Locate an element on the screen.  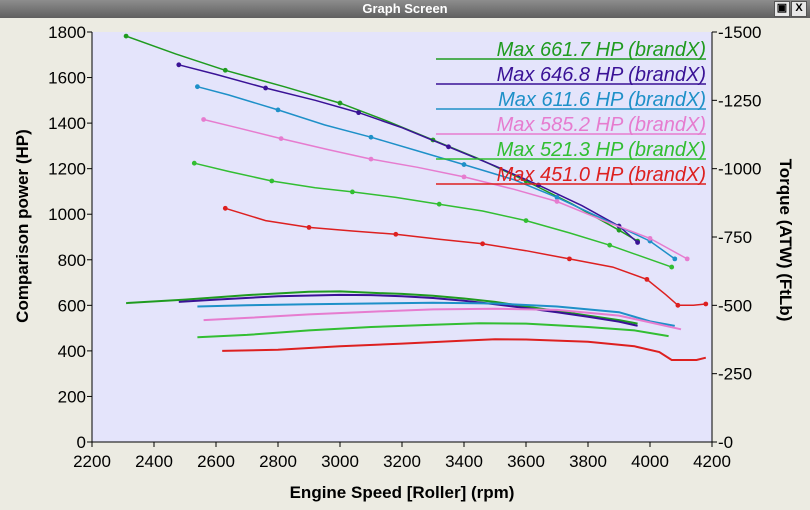
x-tick-label: 3600 is located at coordinates (526, 461).